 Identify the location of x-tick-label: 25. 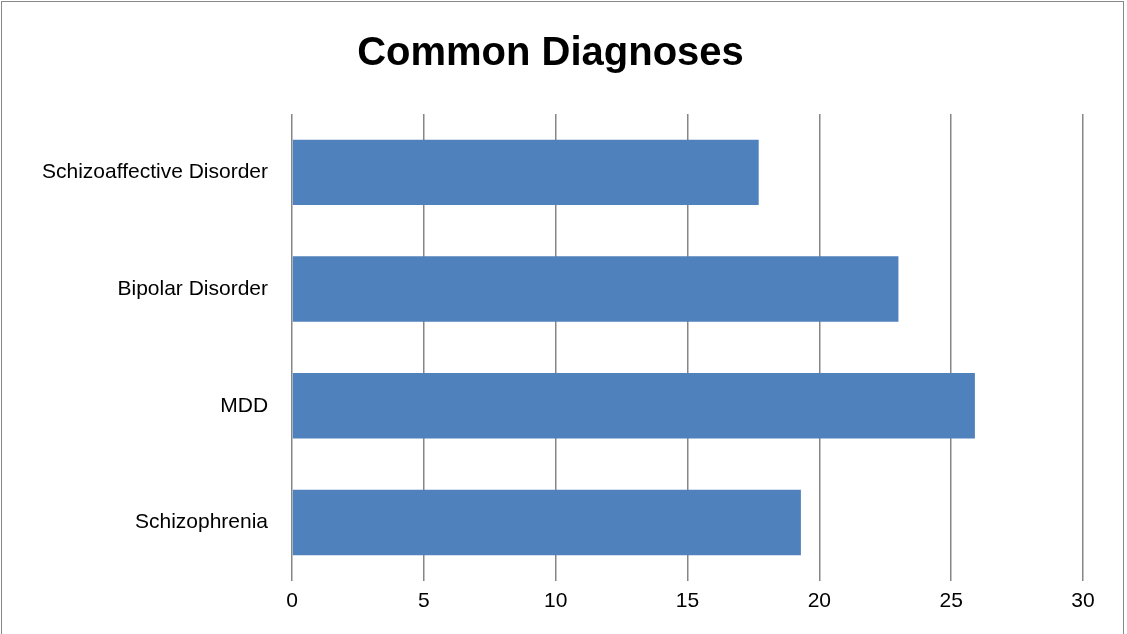
(951, 600).